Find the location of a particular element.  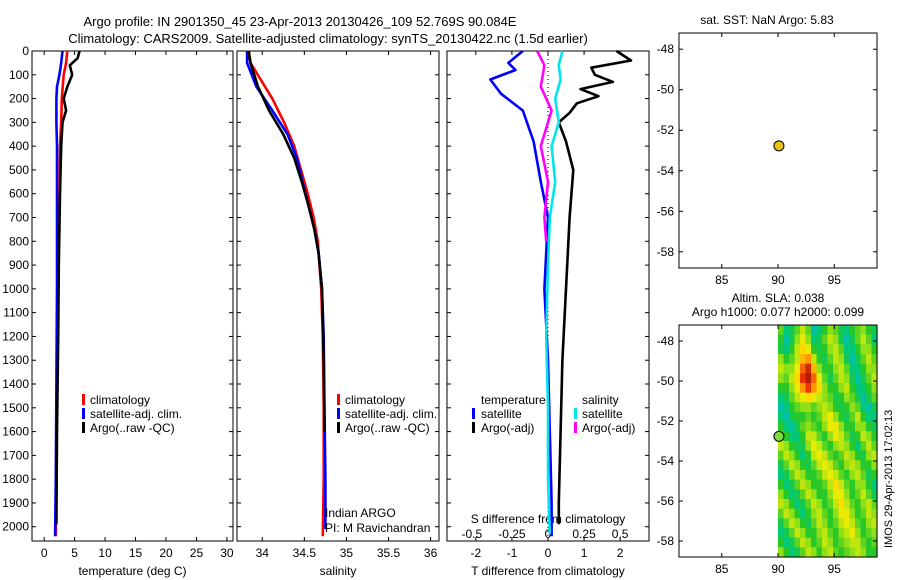

y-tick-label: 500 is located at coordinates (19, 170).